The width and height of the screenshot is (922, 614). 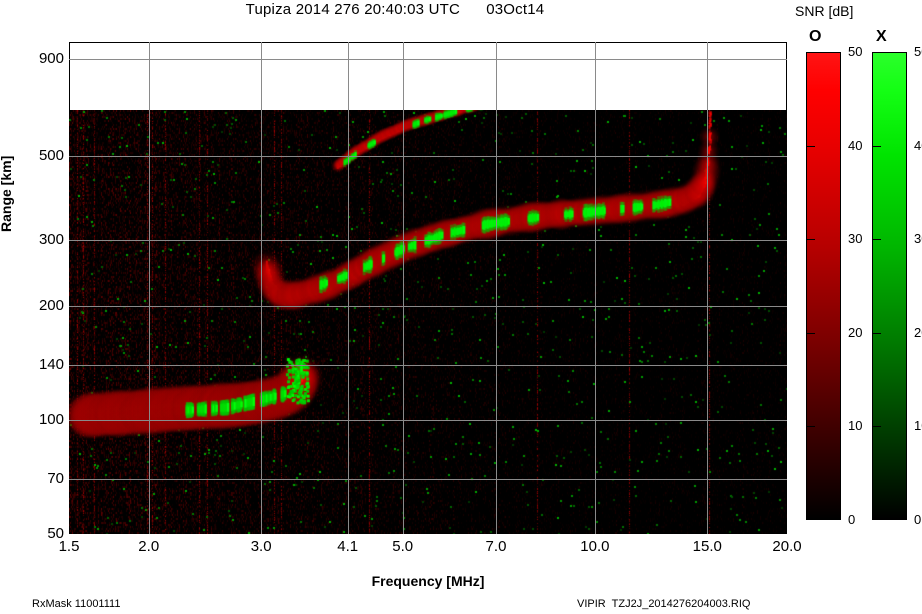 I want to click on y-tick-label: 500, so click(x=51, y=155).